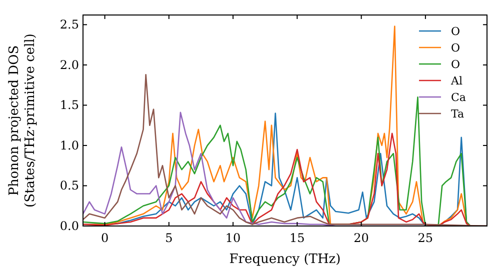  Describe the element at coordinates (233, 238) in the screenshot. I see `x-tick-label: 10` at that location.